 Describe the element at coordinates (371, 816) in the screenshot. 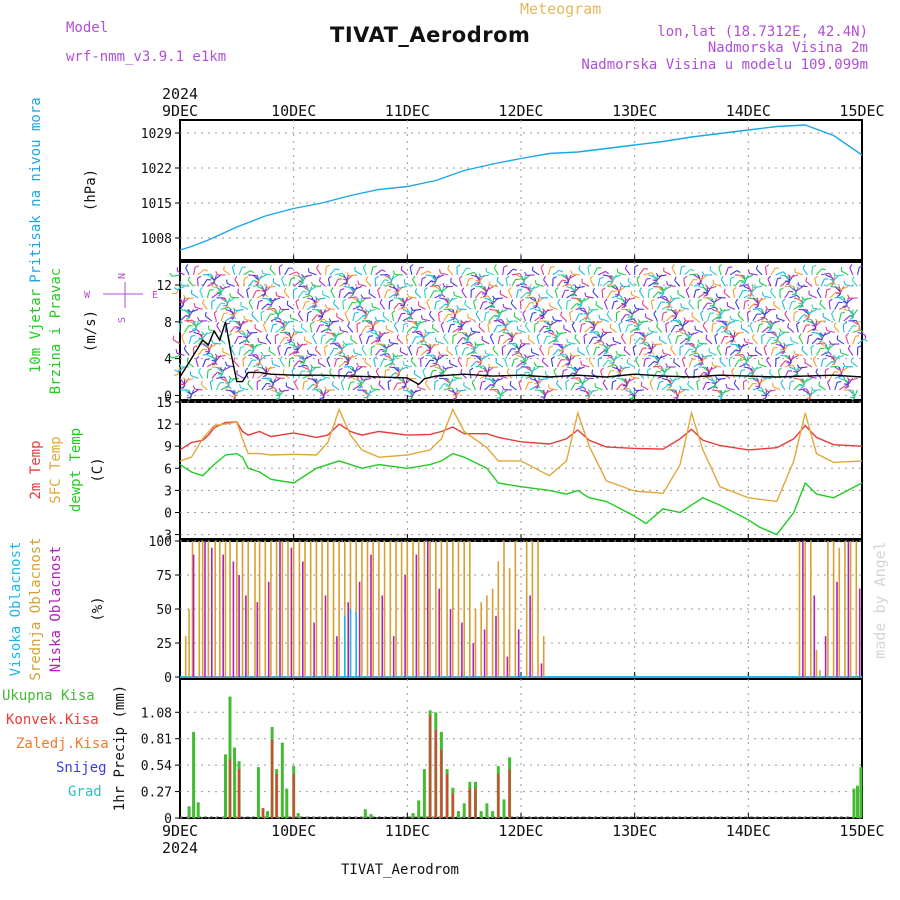

I see `total_precip-bar` at that location.